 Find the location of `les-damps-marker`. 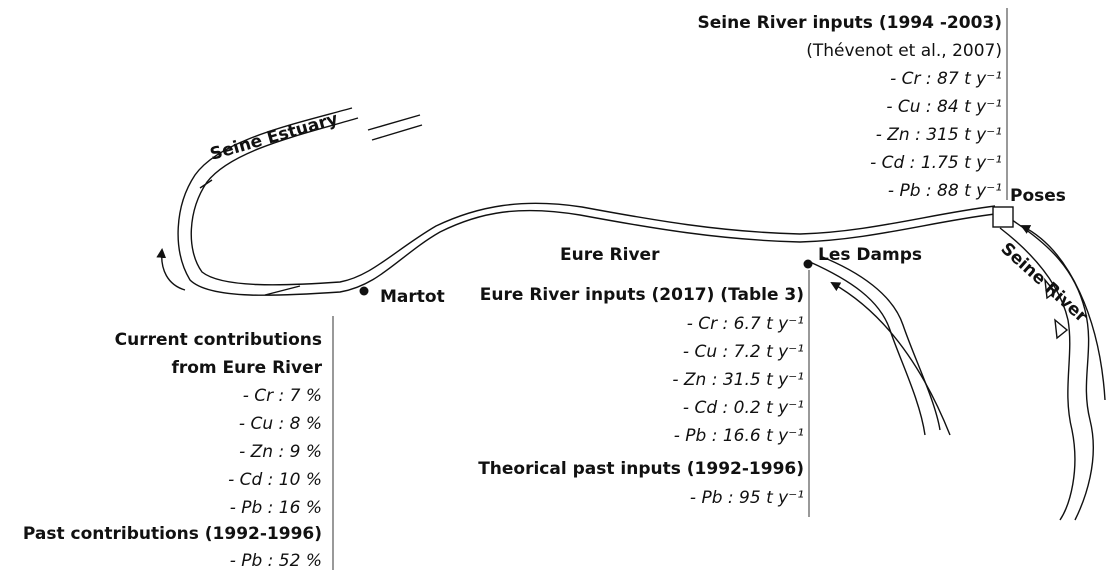

les-damps-marker is located at coordinates (808, 264).